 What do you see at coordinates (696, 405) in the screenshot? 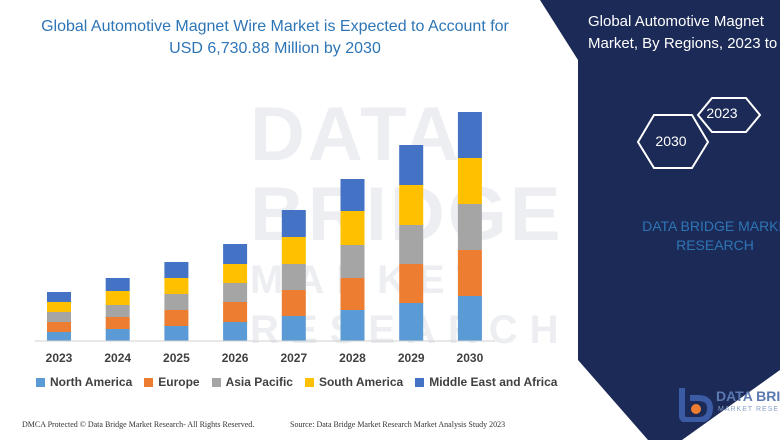
I see `data-bridge-logo-icon` at bounding box center [696, 405].